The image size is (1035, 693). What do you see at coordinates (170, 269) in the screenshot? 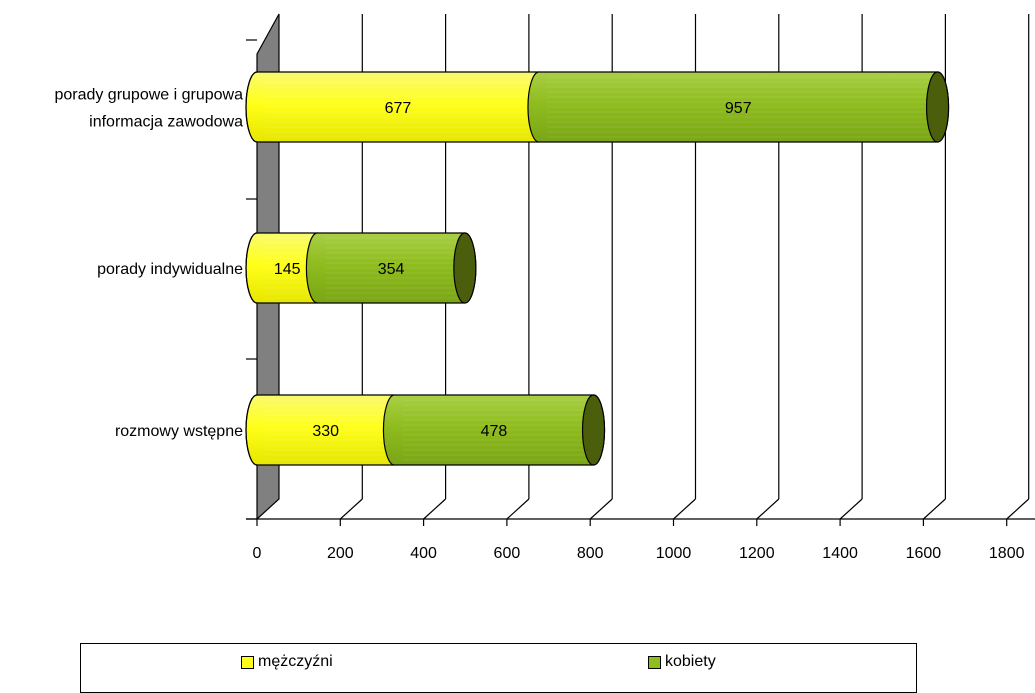
I see `category-label: porady indywidualne` at bounding box center [170, 269].